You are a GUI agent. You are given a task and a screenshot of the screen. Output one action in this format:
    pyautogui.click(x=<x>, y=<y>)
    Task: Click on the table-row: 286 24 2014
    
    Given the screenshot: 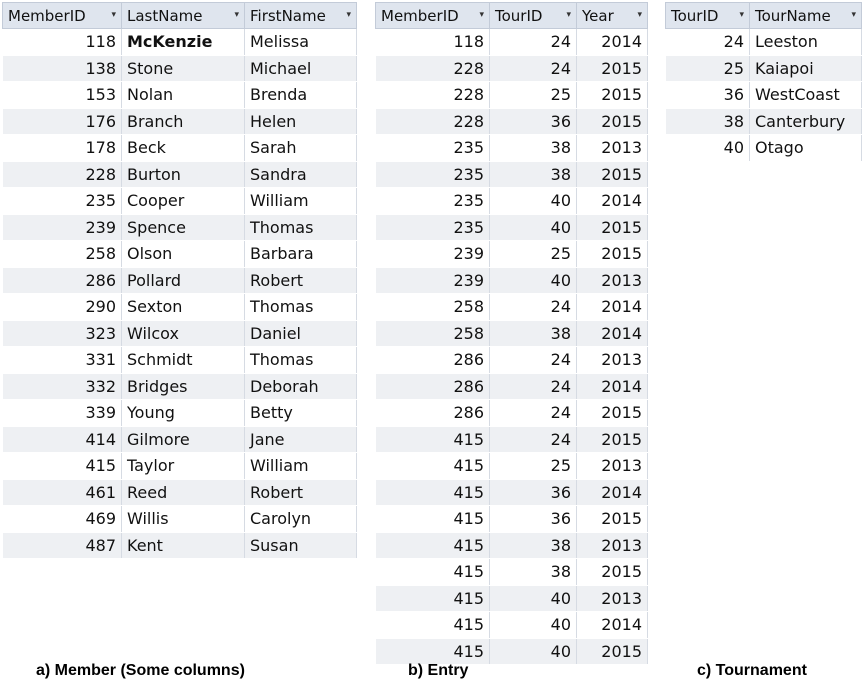 What is the action you would take?
    pyautogui.click(x=511, y=386)
    